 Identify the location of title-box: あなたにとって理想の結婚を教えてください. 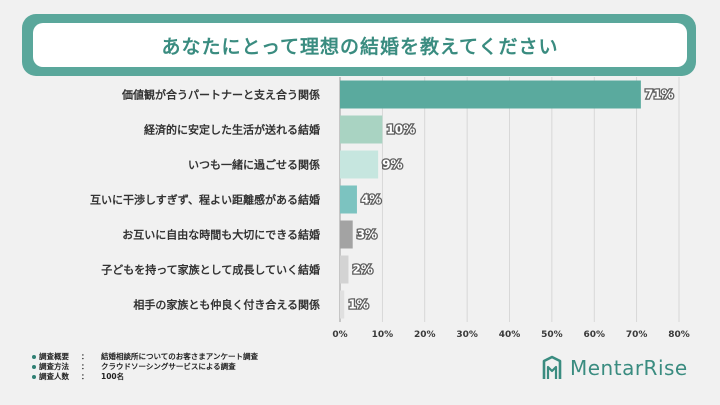
(360, 45).